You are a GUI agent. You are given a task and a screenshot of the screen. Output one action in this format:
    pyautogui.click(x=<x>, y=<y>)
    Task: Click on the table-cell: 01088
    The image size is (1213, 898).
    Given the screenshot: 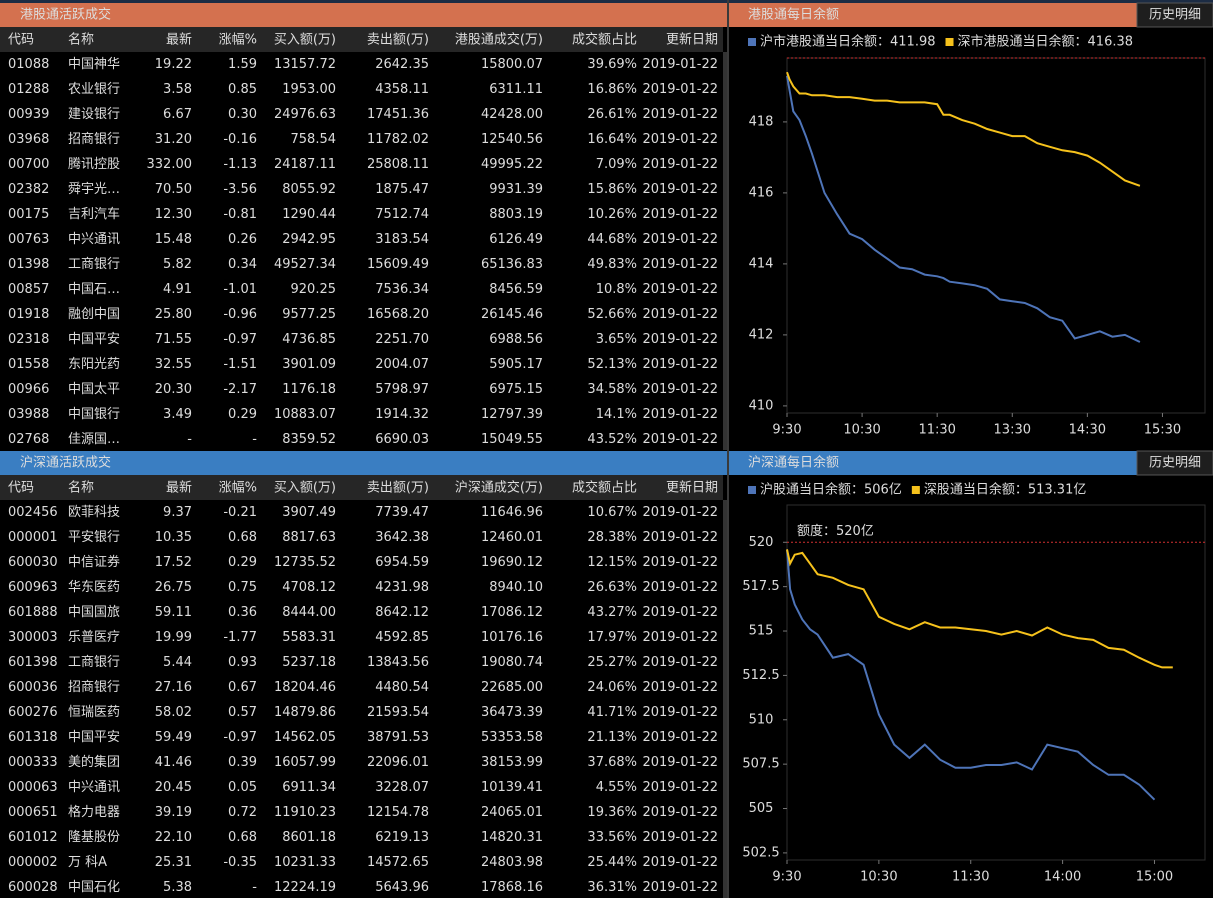 What is the action you would take?
    pyautogui.click(x=28, y=64)
    